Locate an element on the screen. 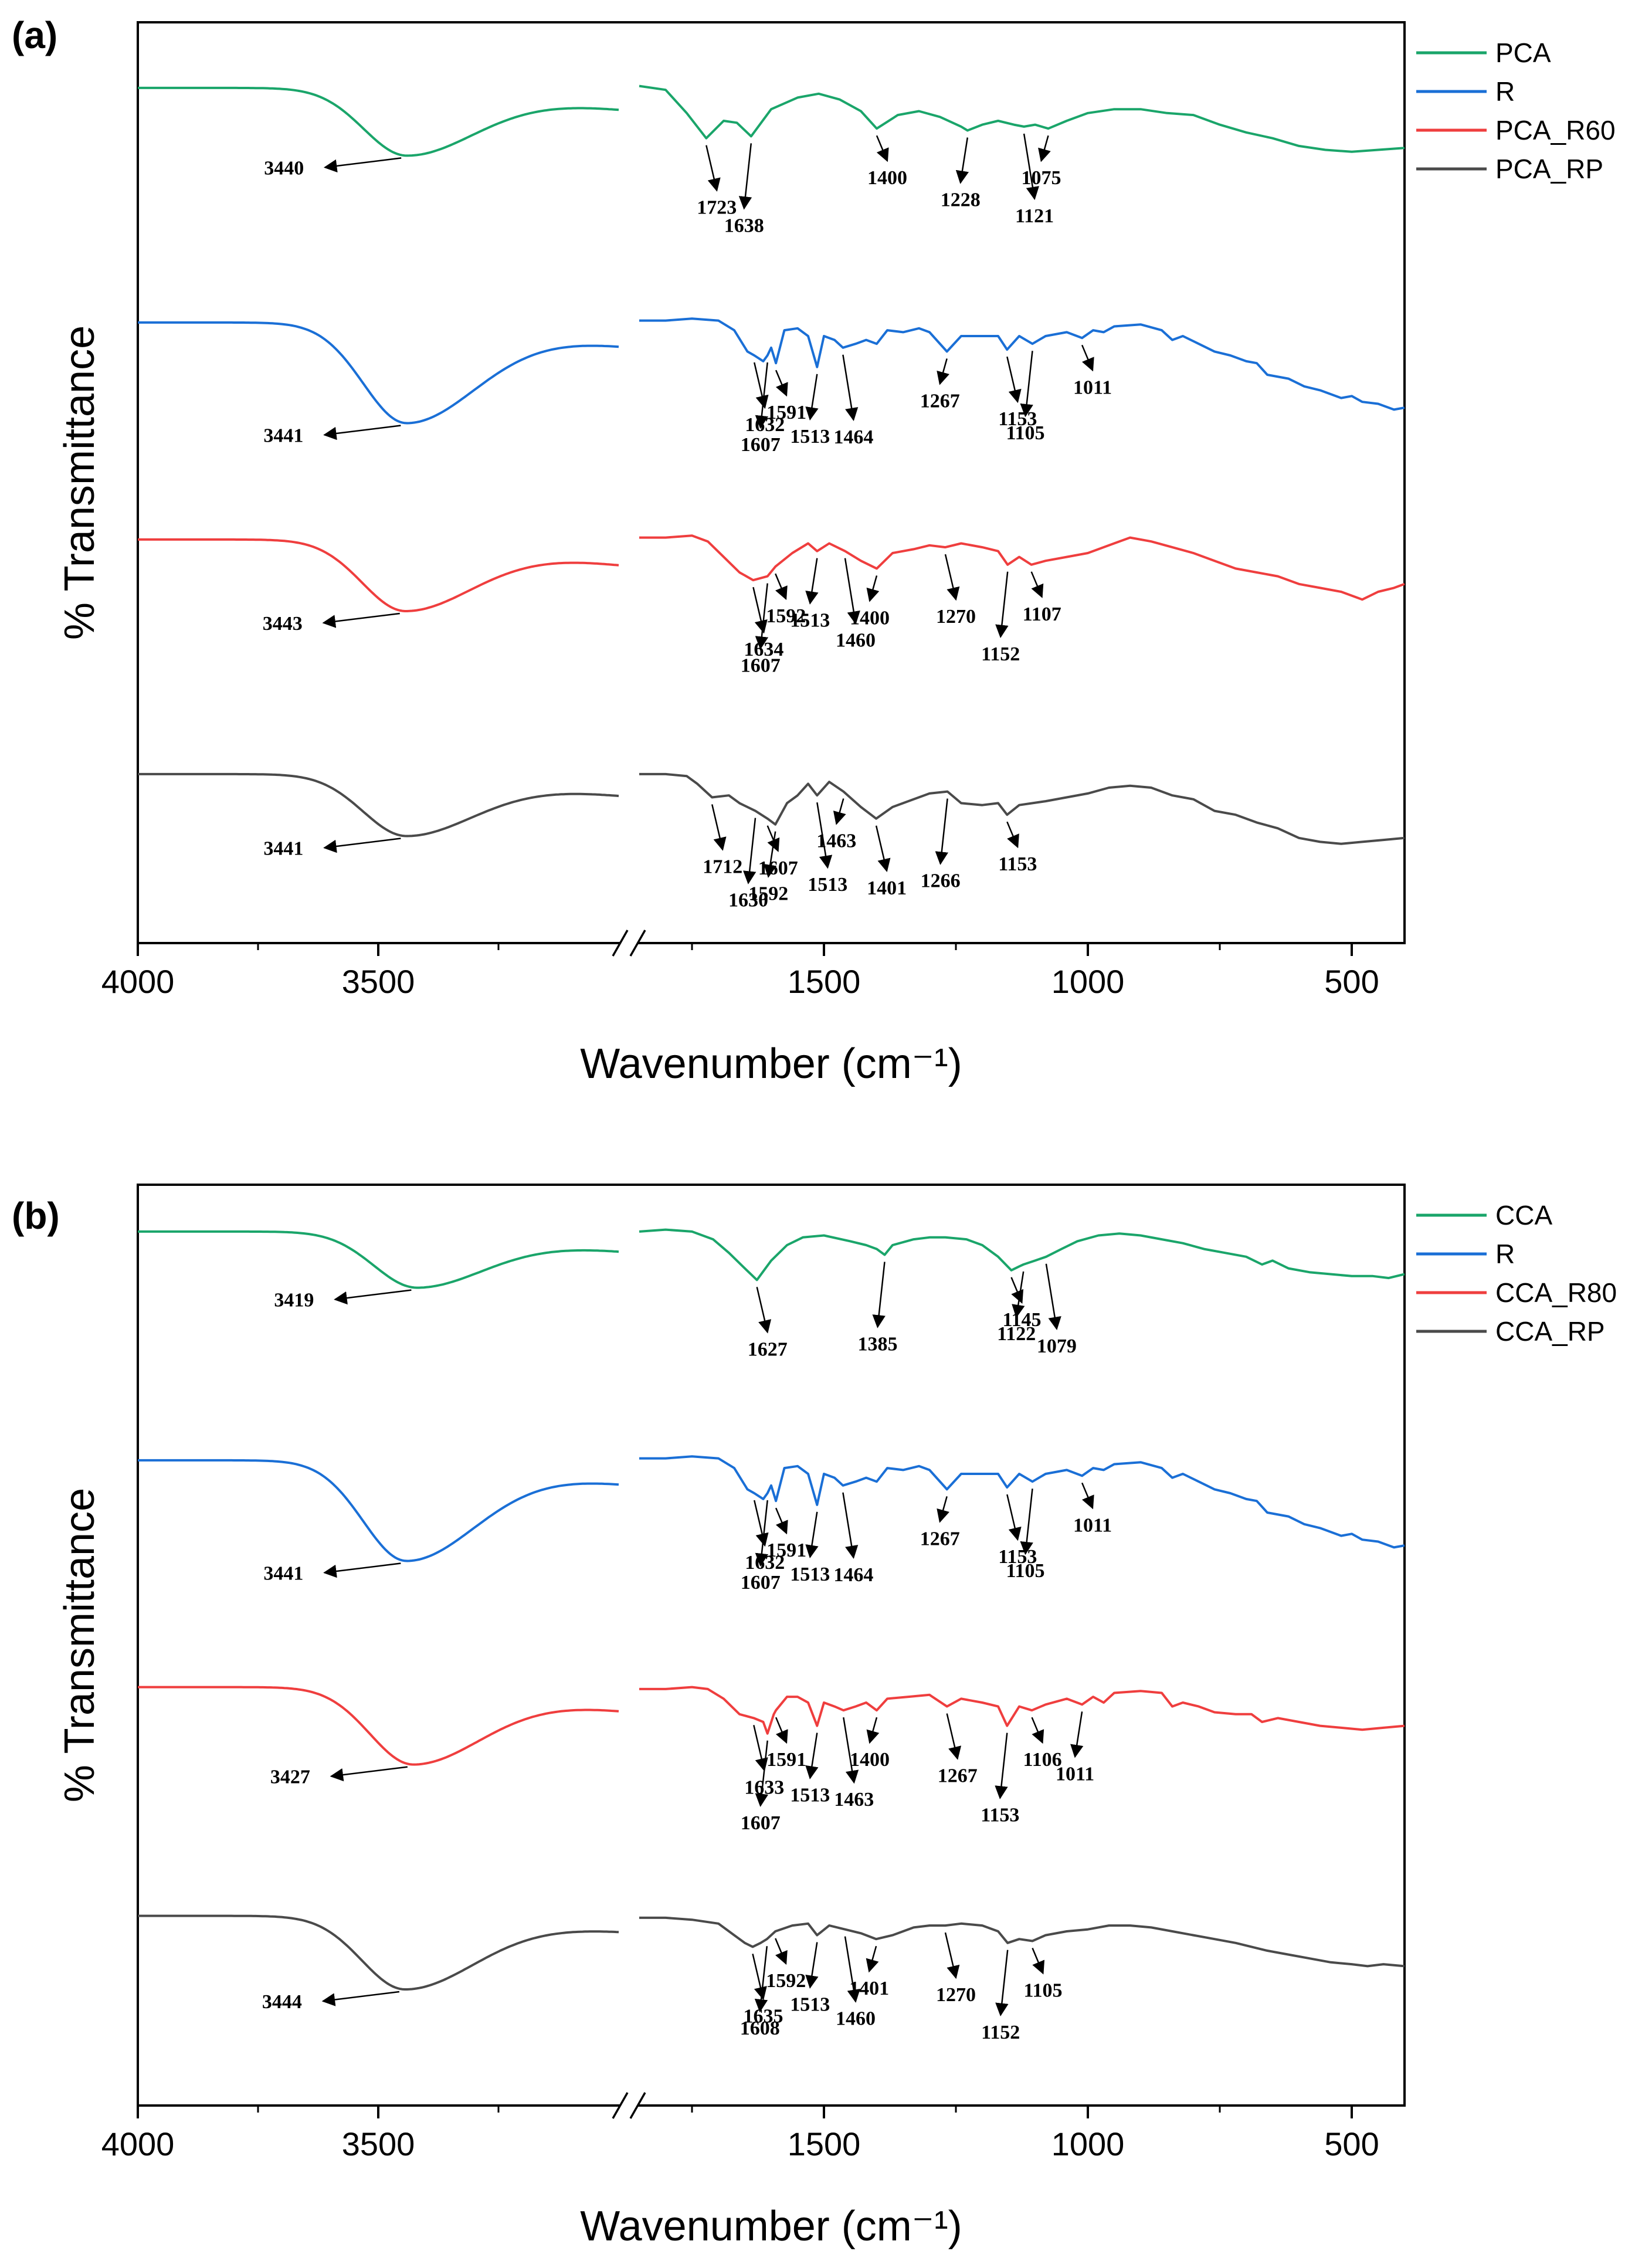  curve-pca-oh-band is located at coordinates (378, 121).